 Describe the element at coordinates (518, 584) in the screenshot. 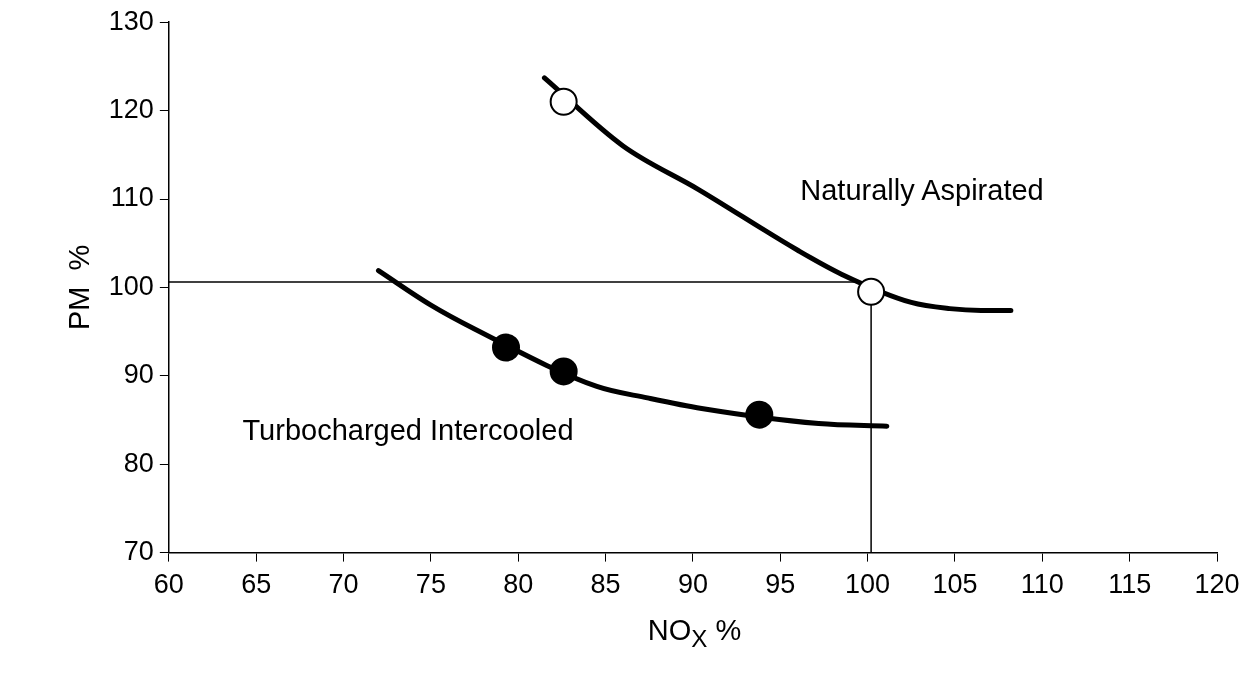

I see `x-tick-label: 80` at that location.